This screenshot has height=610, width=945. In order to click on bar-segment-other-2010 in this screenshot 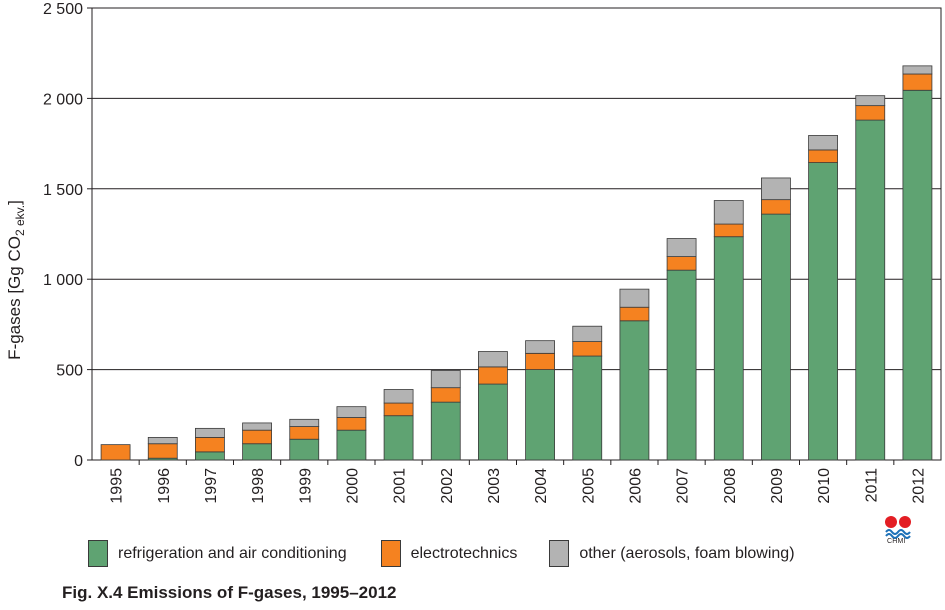, I will do `click(823, 143)`.